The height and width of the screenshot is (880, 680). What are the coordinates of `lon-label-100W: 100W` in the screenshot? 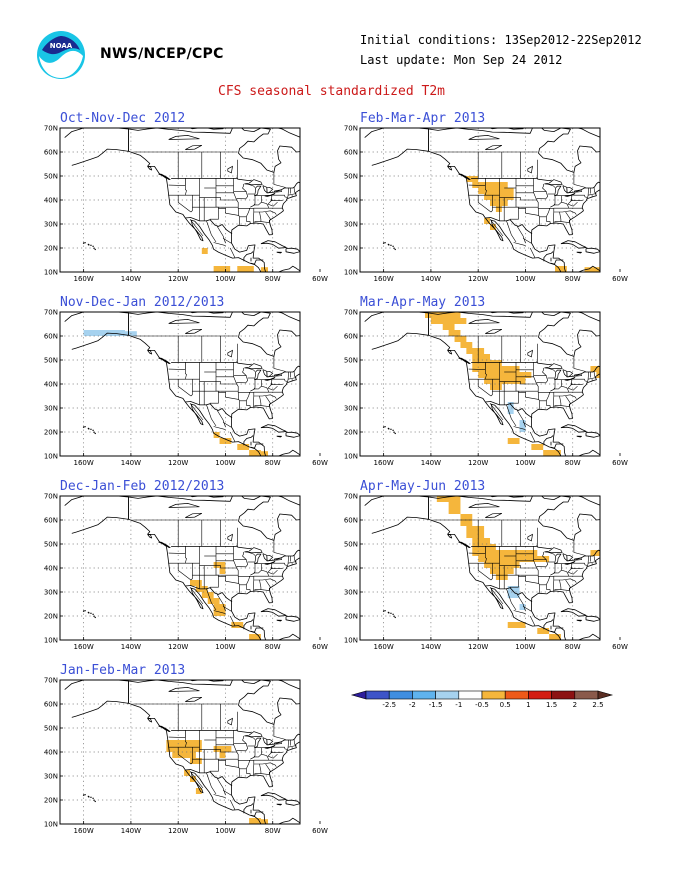 It's located at (225, 831).